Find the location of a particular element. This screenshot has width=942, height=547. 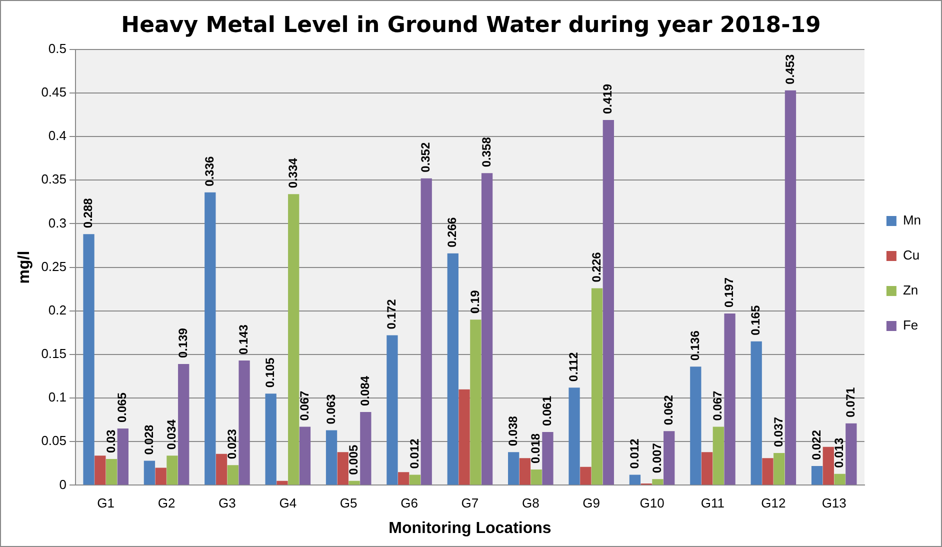

data-label: 0.105 is located at coordinates (270, 372).